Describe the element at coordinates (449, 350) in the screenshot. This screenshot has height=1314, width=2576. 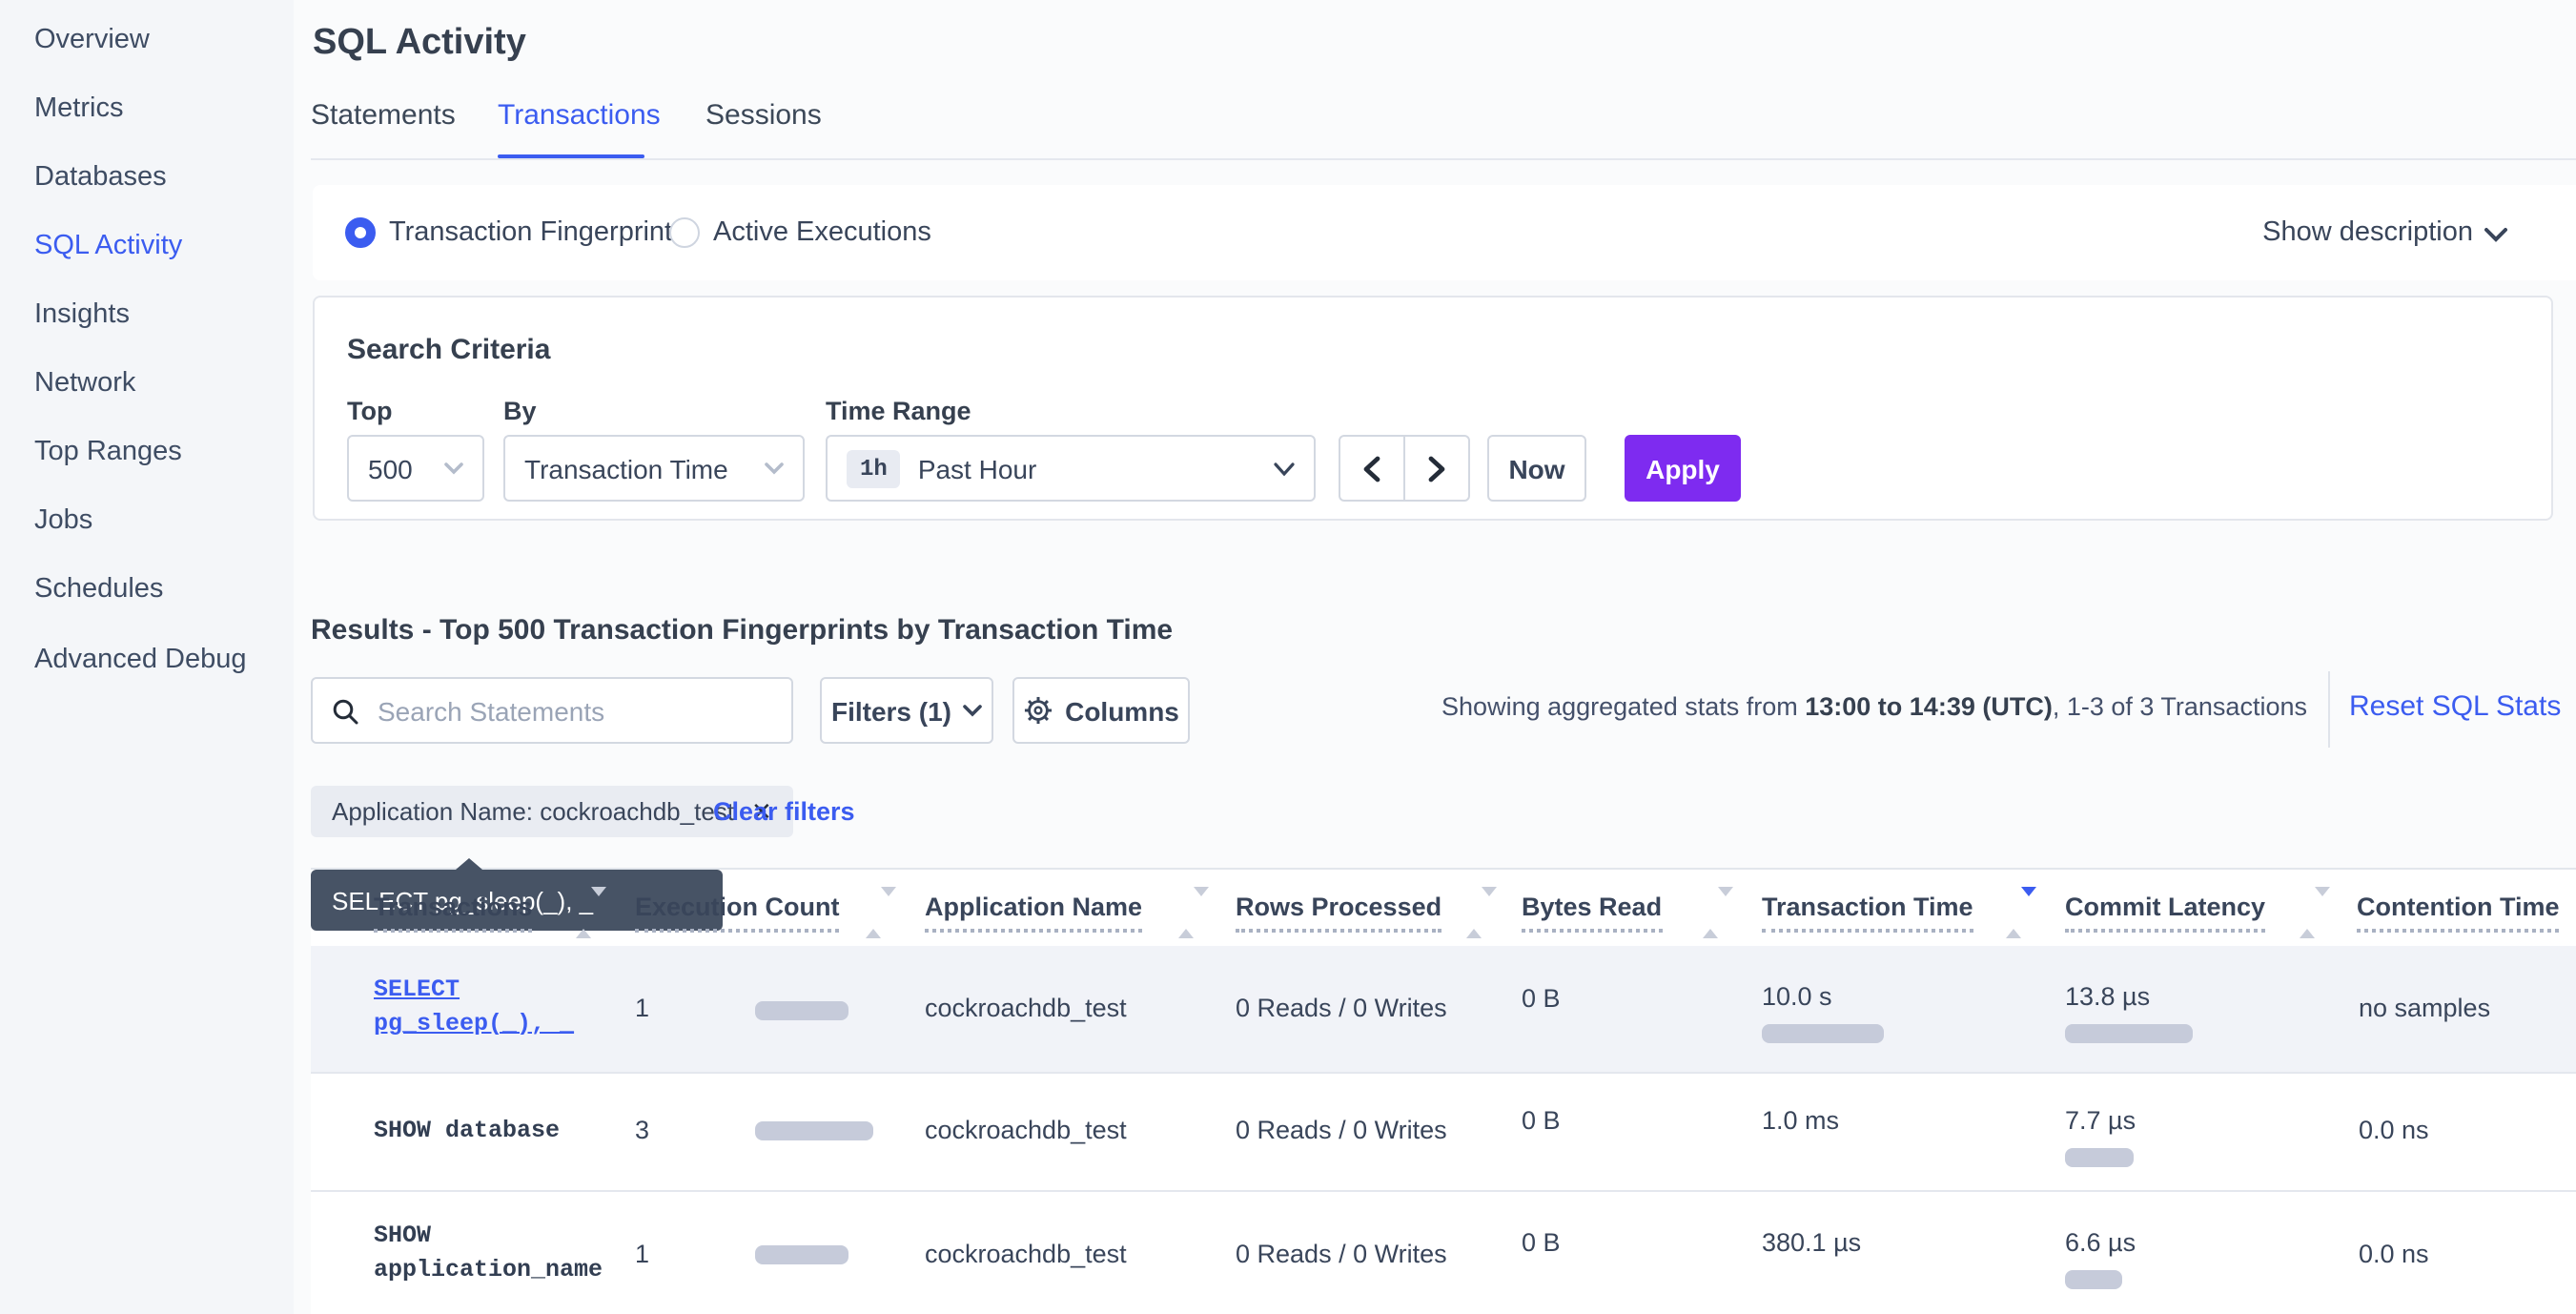
I see `search-criteria-heading: Search Criteria` at that location.